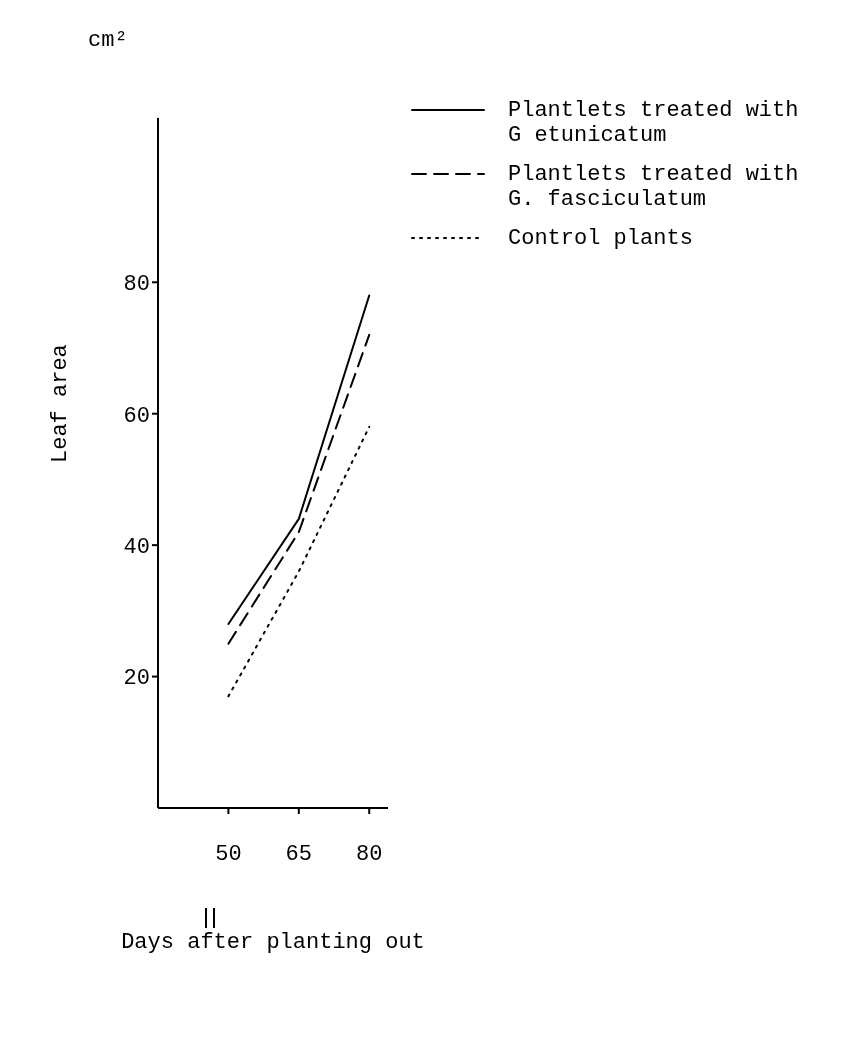 The image size is (848, 1049). I want to click on legend-label: Plantlets treated with G etunicatum, so click(654, 123).